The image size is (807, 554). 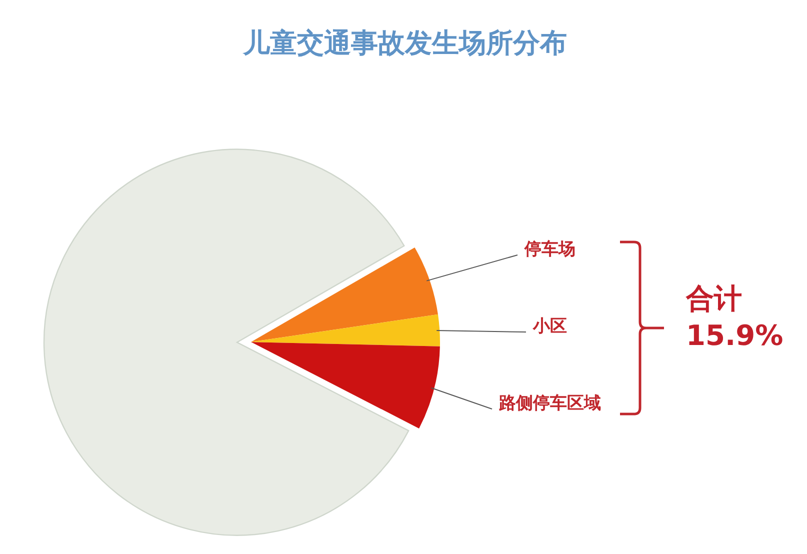 What do you see at coordinates (405, 43) in the screenshot?
I see `title: 儿童交通事故发生场所分布` at bounding box center [405, 43].